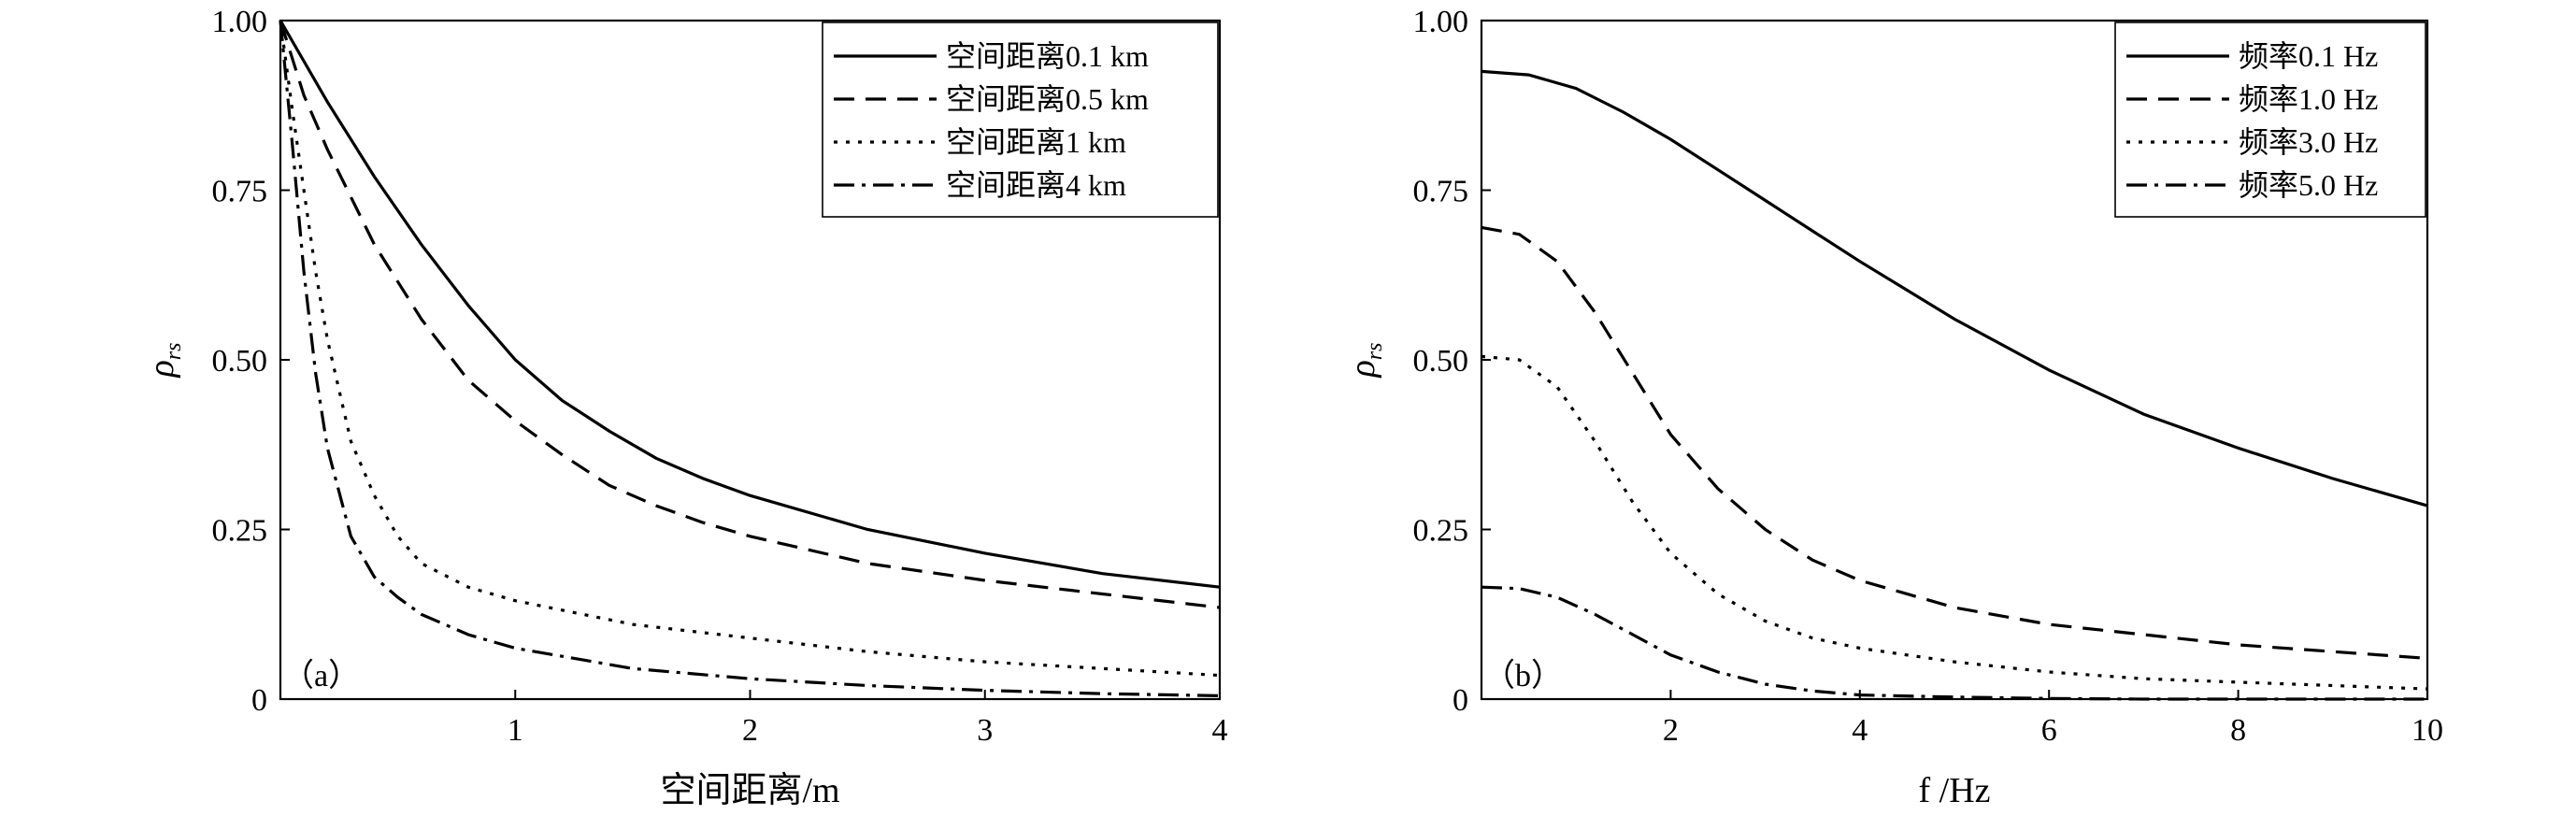 The height and width of the screenshot is (815, 2576). Describe the element at coordinates (2308, 185) in the screenshot. I see `legend-label-3: 频率5.0 Hz` at that location.